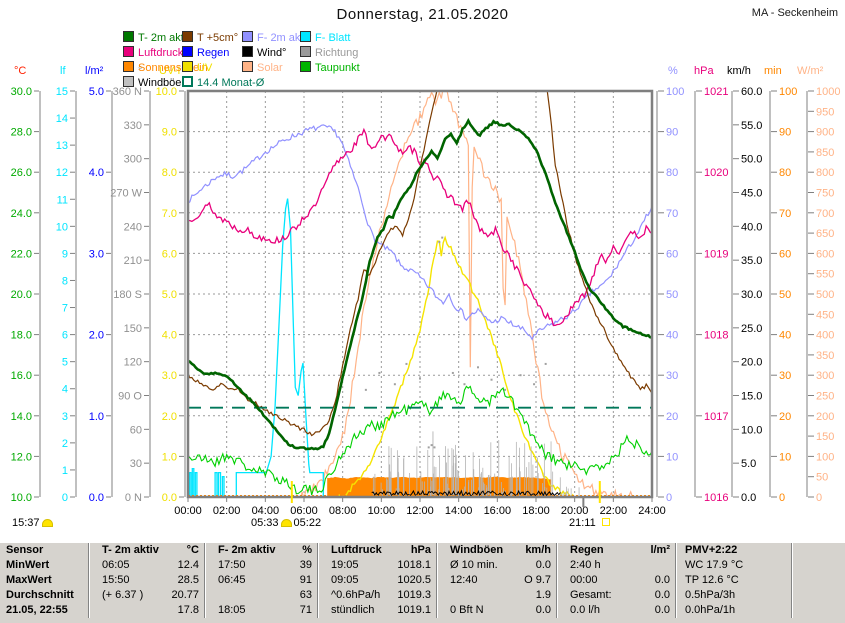 This screenshot has height=623, width=845. Describe the element at coordinates (785, 336) in the screenshot. I see `svg-text: 40` at that location.